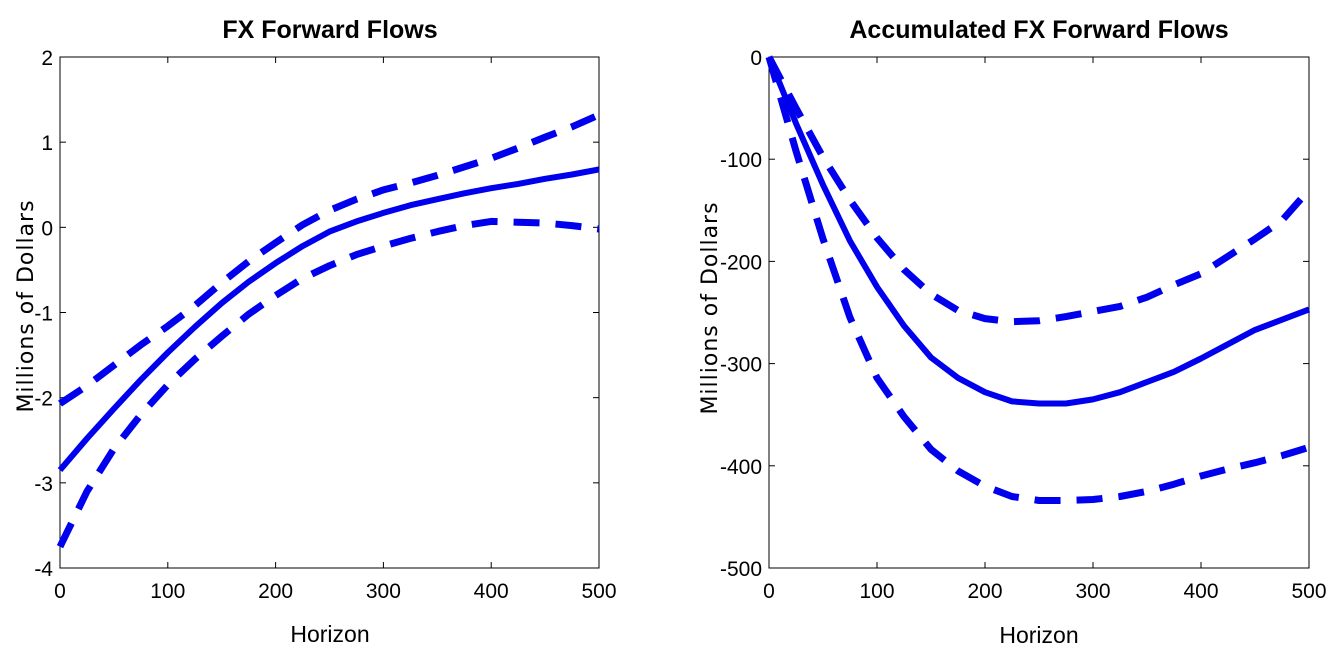  What do you see at coordinates (47, 143) in the screenshot?
I see `y-tick-label: 1` at bounding box center [47, 143].